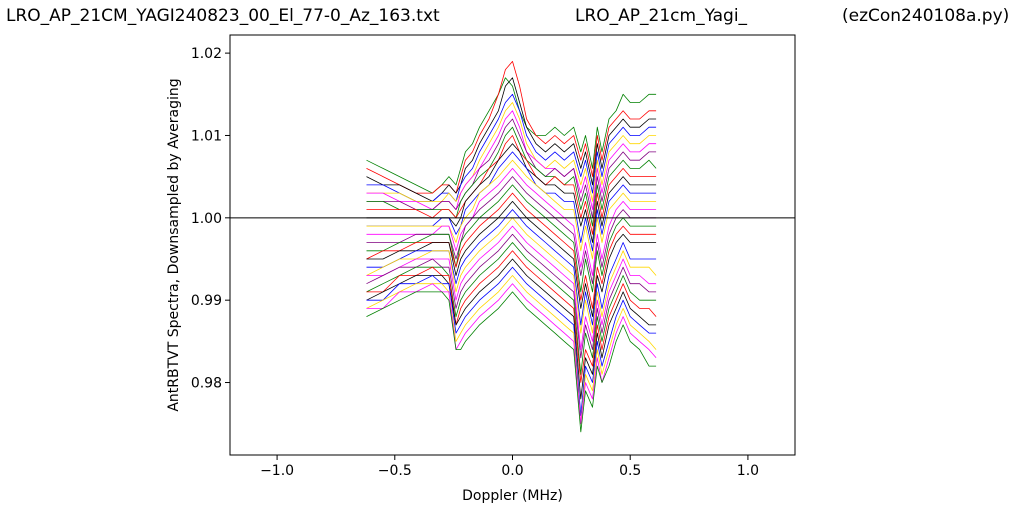  What do you see at coordinates (926, 16) in the screenshot?
I see `program-title: (ezCon240108a.py)` at bounding box center [926, 16].